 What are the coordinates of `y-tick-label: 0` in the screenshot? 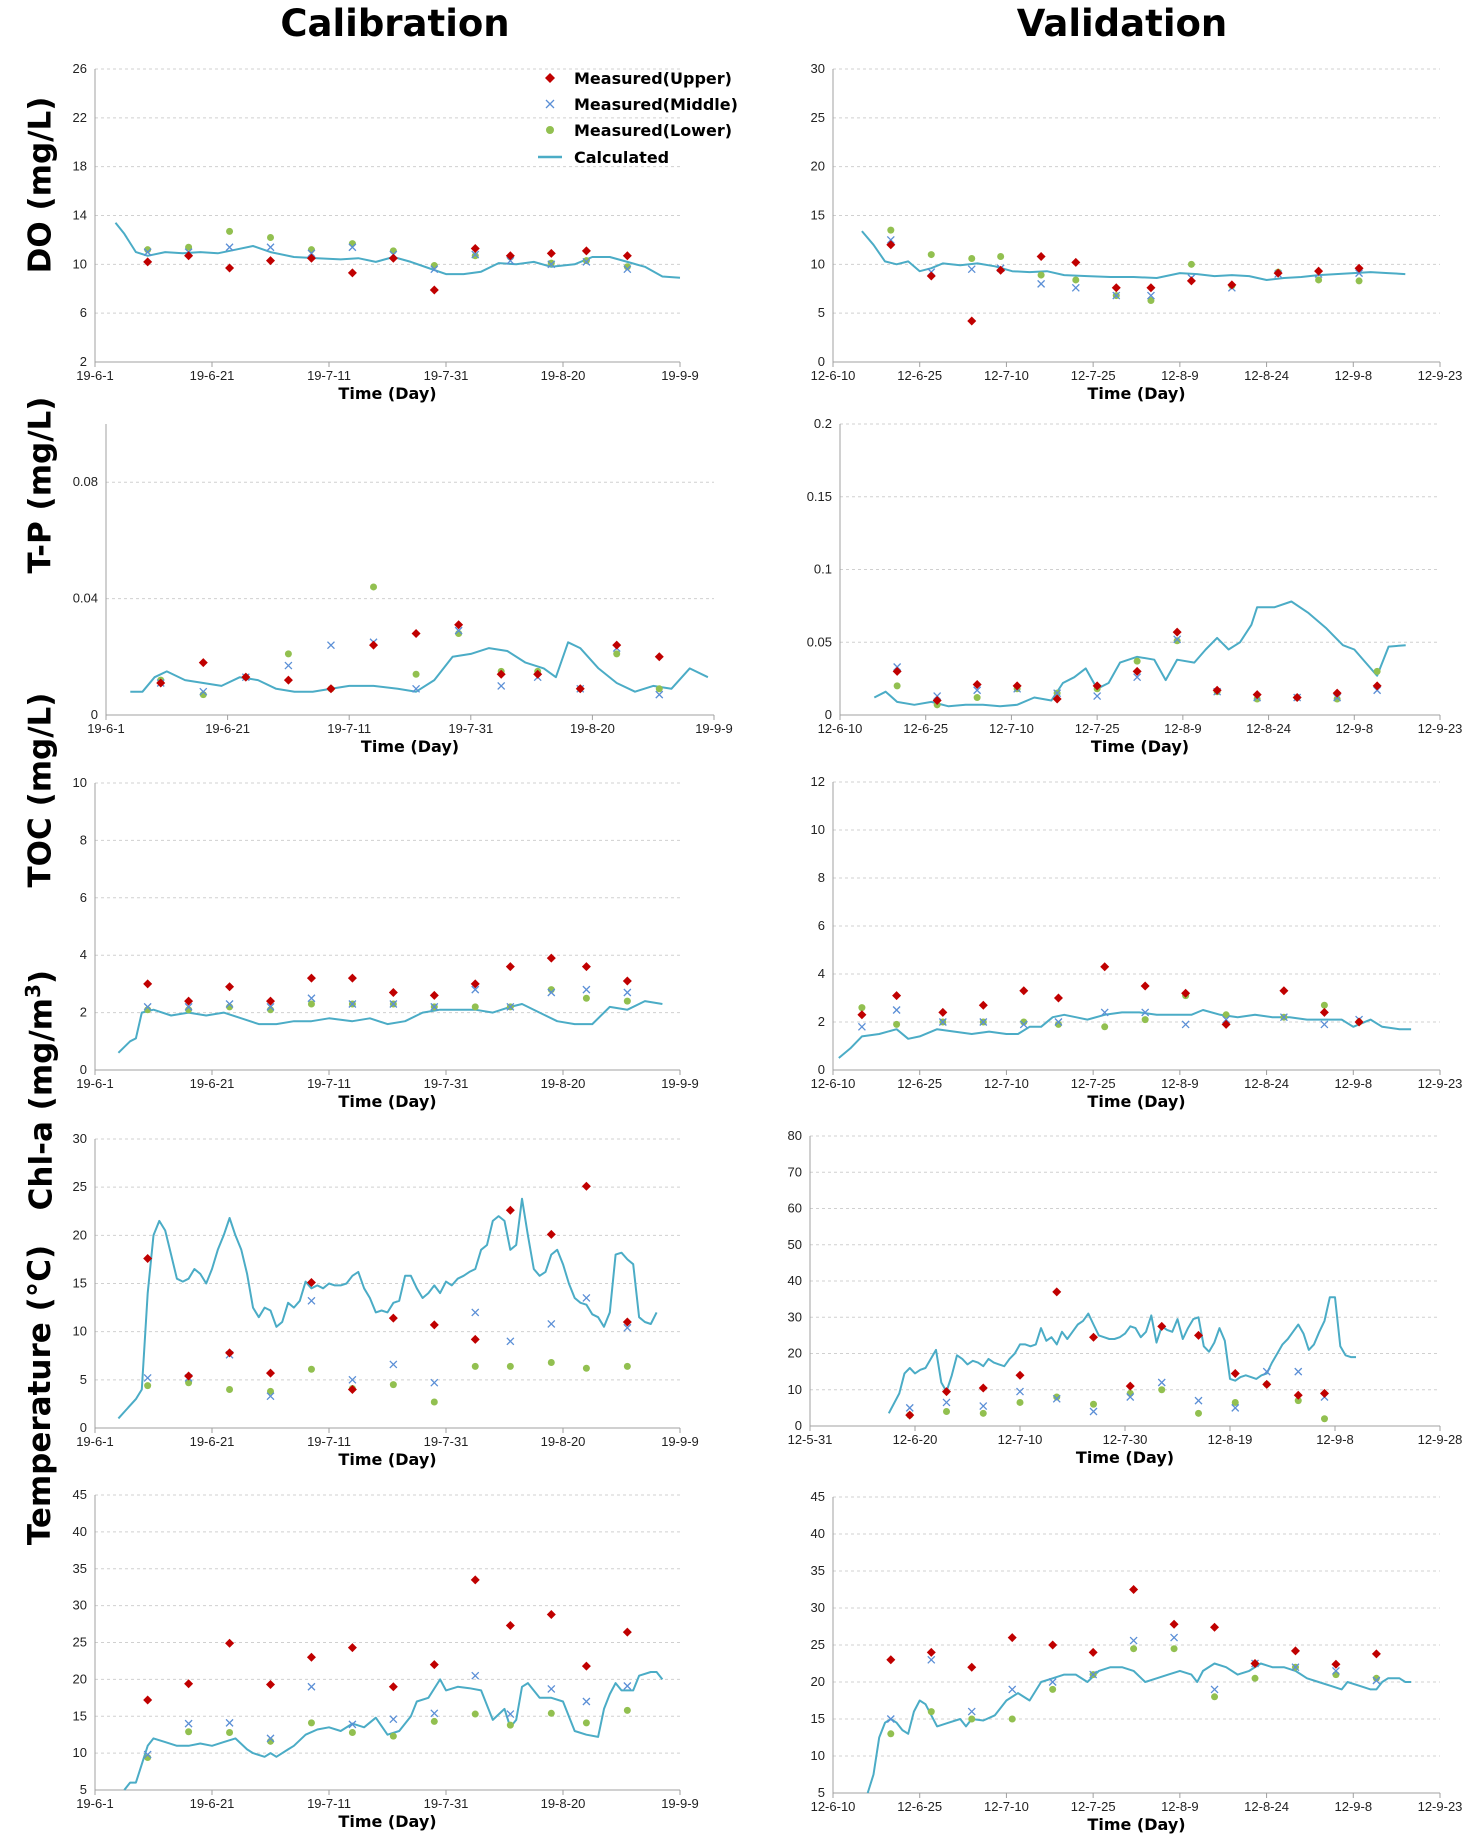 It's located at (798, 1425).